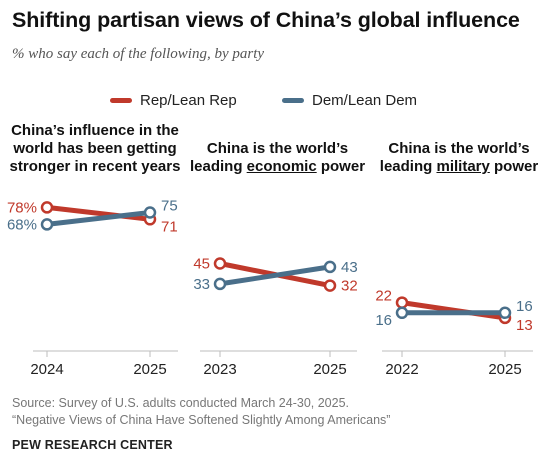  I want to click on legend: Rep/Lean Rep Dem/Lean Dem, so click(275, 102).